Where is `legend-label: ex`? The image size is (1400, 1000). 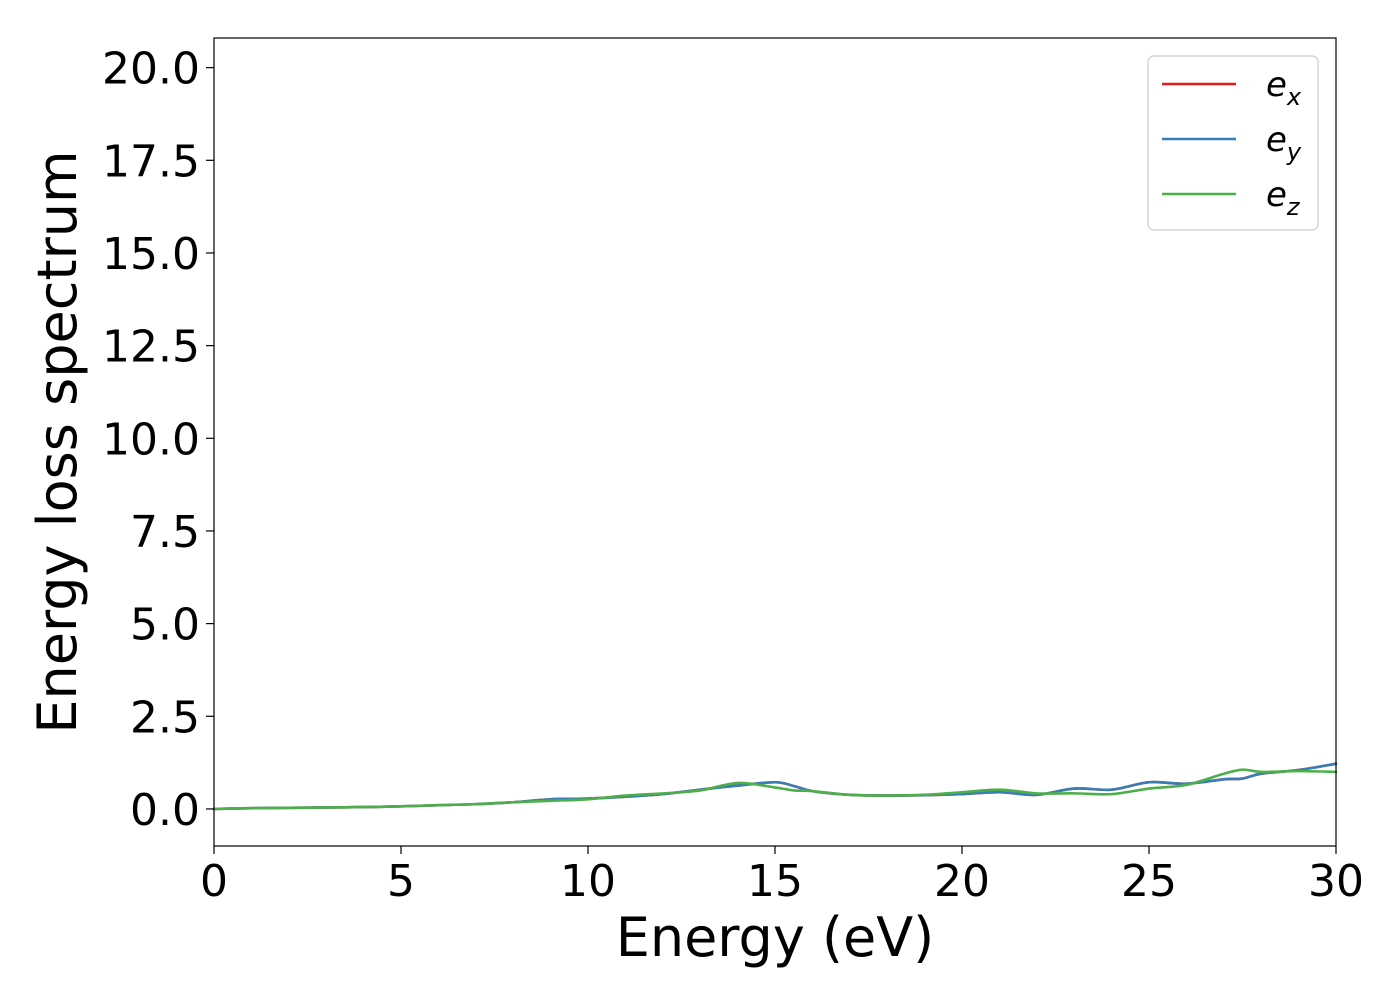
legend-label: ex is located at coordinates (1284, 88).